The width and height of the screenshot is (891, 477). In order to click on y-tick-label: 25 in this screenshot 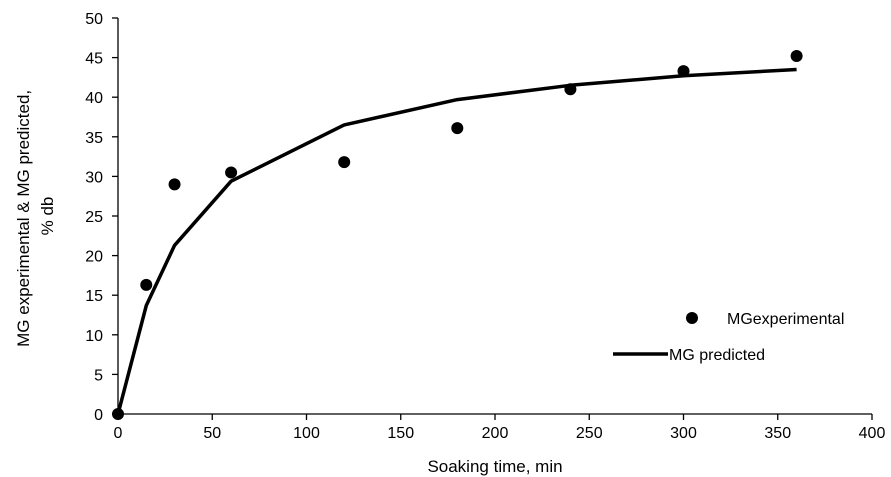, I will do `click(94, 217)`.